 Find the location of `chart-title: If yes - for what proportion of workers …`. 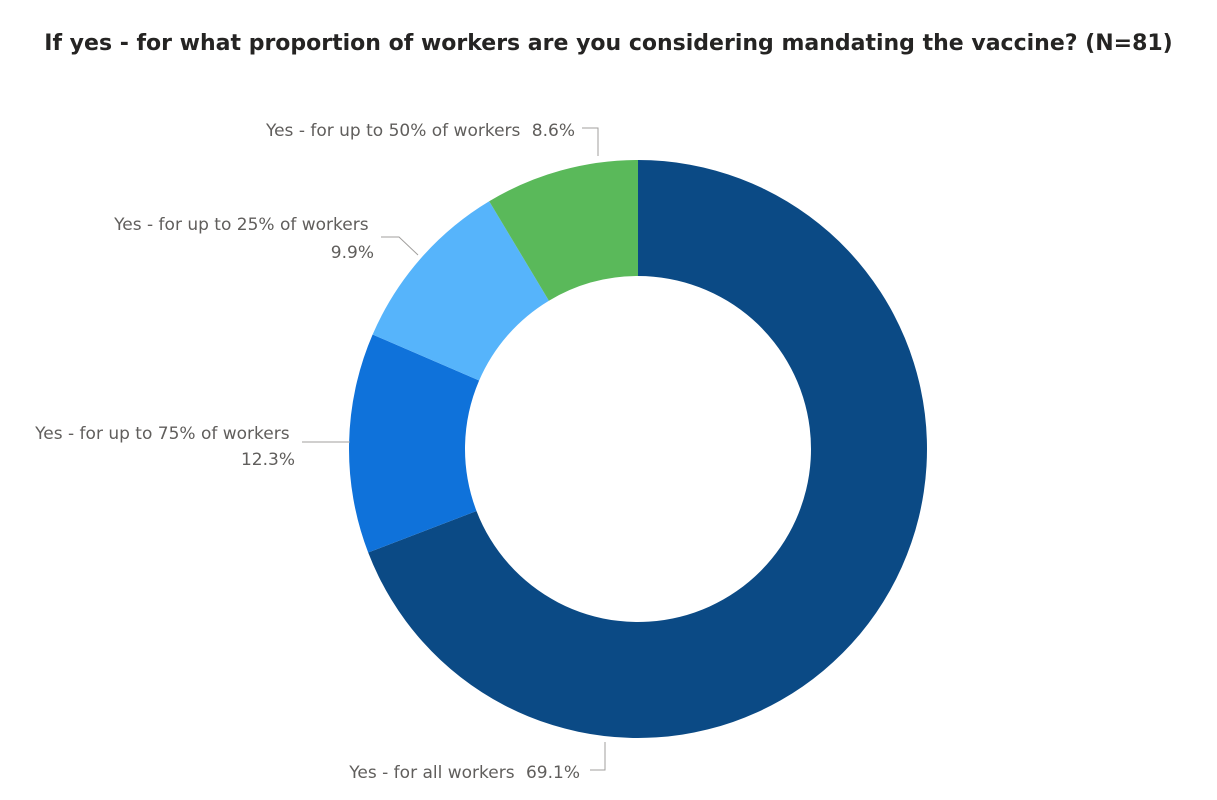

chart-title: If yes - for what proportion of workers … is located at coordinates (608, 43).